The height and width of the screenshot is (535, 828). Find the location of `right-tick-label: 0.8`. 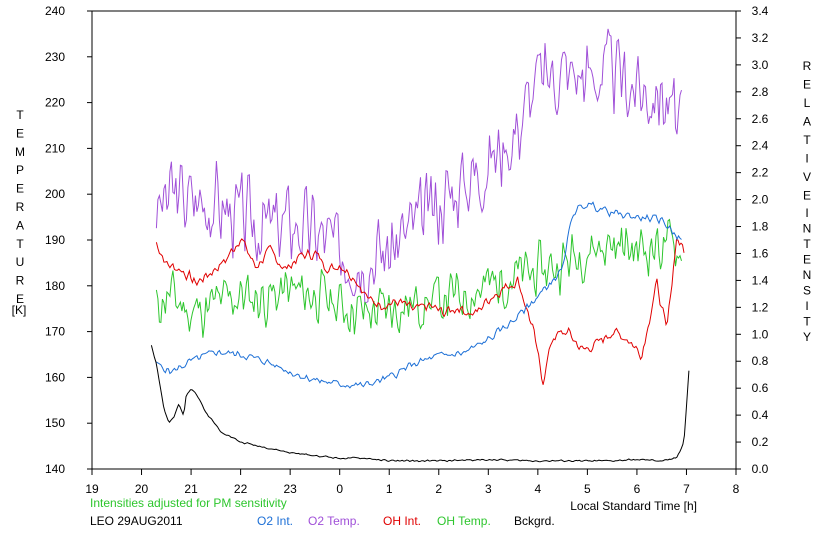

right-tick-label: 0.8 is located at coordinates (760, 361).